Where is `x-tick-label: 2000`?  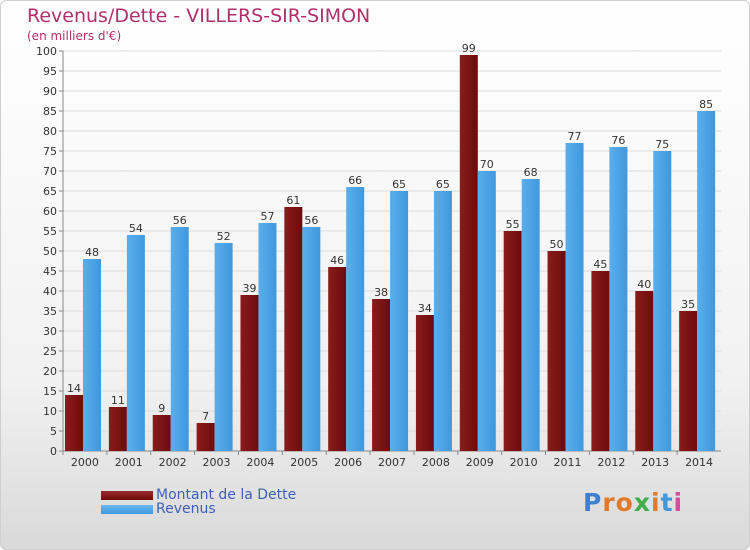
x-tick-label: 2000 is located at coordinates (85, 462).